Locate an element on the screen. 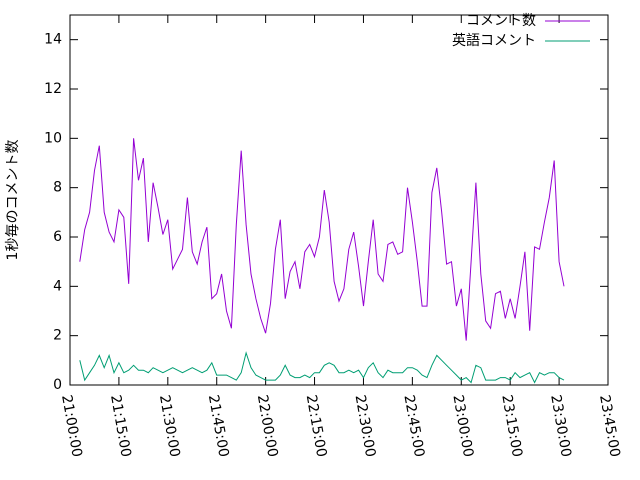 The image size is (640, 480). x-tick-label: 21:30:00 is located at coordinates (169, 426).